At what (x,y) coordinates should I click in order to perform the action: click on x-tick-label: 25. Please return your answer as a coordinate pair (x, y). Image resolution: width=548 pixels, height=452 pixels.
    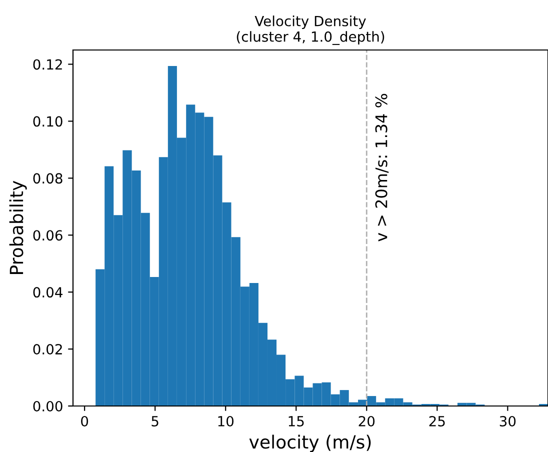
    Looking at the image, I should click on (437, 421).